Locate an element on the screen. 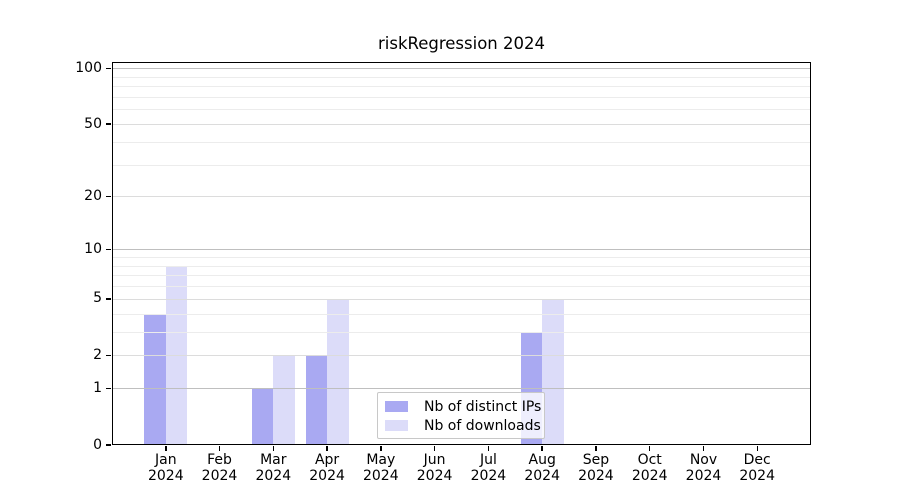 The image size is (900, 500). legend-item-downloads: Nb of downloads is located at coordinates (464, 425).